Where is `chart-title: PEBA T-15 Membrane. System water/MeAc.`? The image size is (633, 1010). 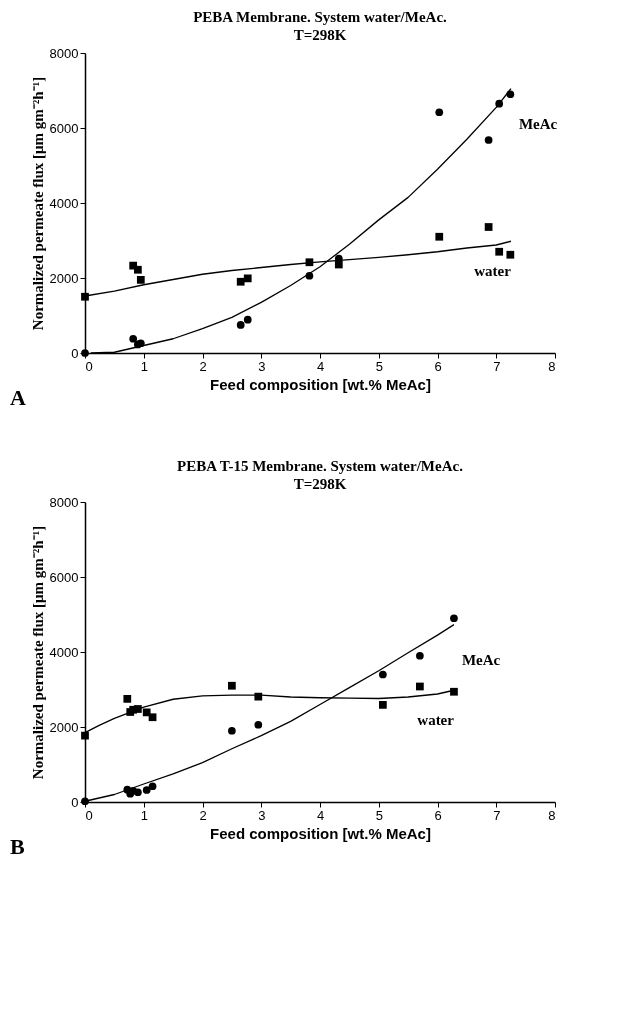
chart-title: PEBA T-15 Membrane. System water/MeAc. is located at coordinates (320, 466).